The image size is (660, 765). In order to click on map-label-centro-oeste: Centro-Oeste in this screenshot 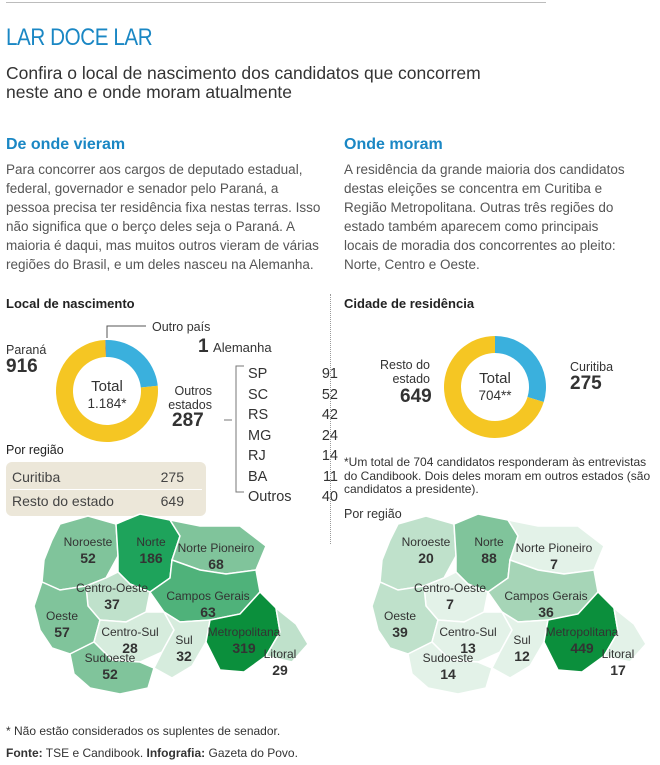, I will do `click(112, 588)`.